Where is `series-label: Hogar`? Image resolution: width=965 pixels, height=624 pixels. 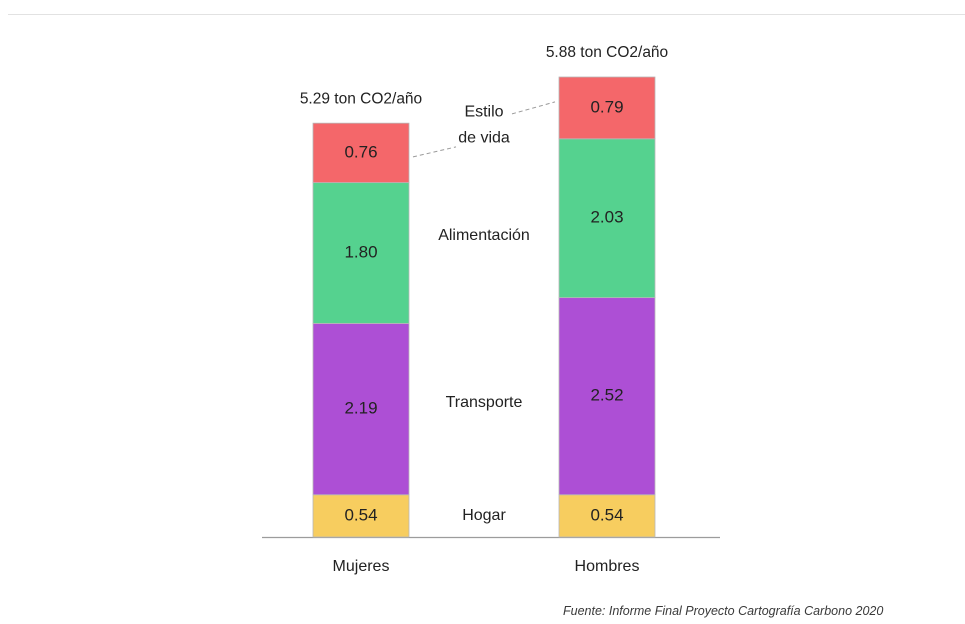 series-label: Hogar is located at coordinates (484, 515).